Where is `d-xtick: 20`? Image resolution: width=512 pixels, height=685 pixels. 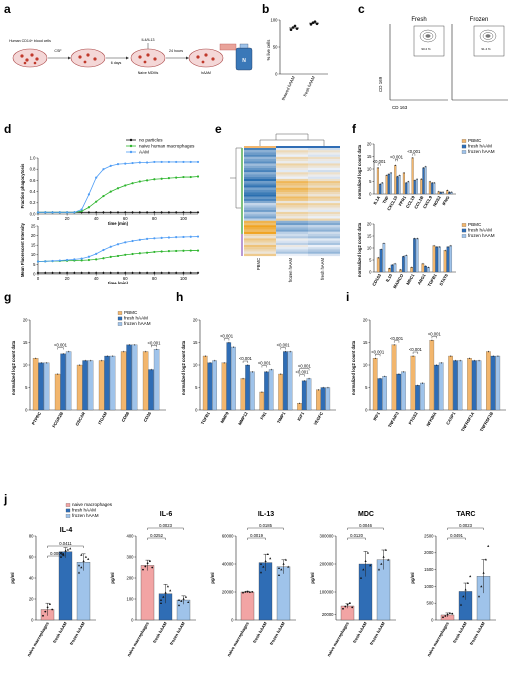 d-xtick: 20 is located at coordinates (67, 278).